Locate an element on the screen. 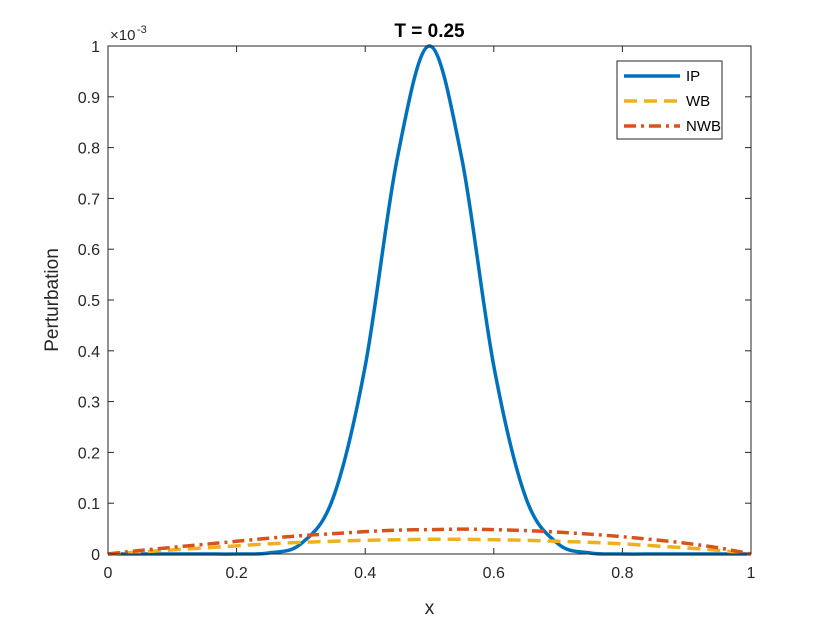 The image size is (830, 623). legend-label-nwb: NWB is located at coordinates (703, 126).